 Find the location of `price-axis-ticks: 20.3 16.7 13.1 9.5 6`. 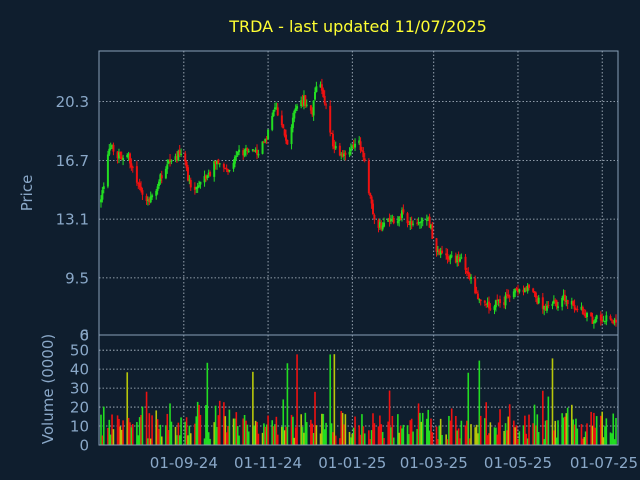

price-axis-ticks: 20.3 16.7 13.1 9.5 6 is located at coordinates (72, 218).